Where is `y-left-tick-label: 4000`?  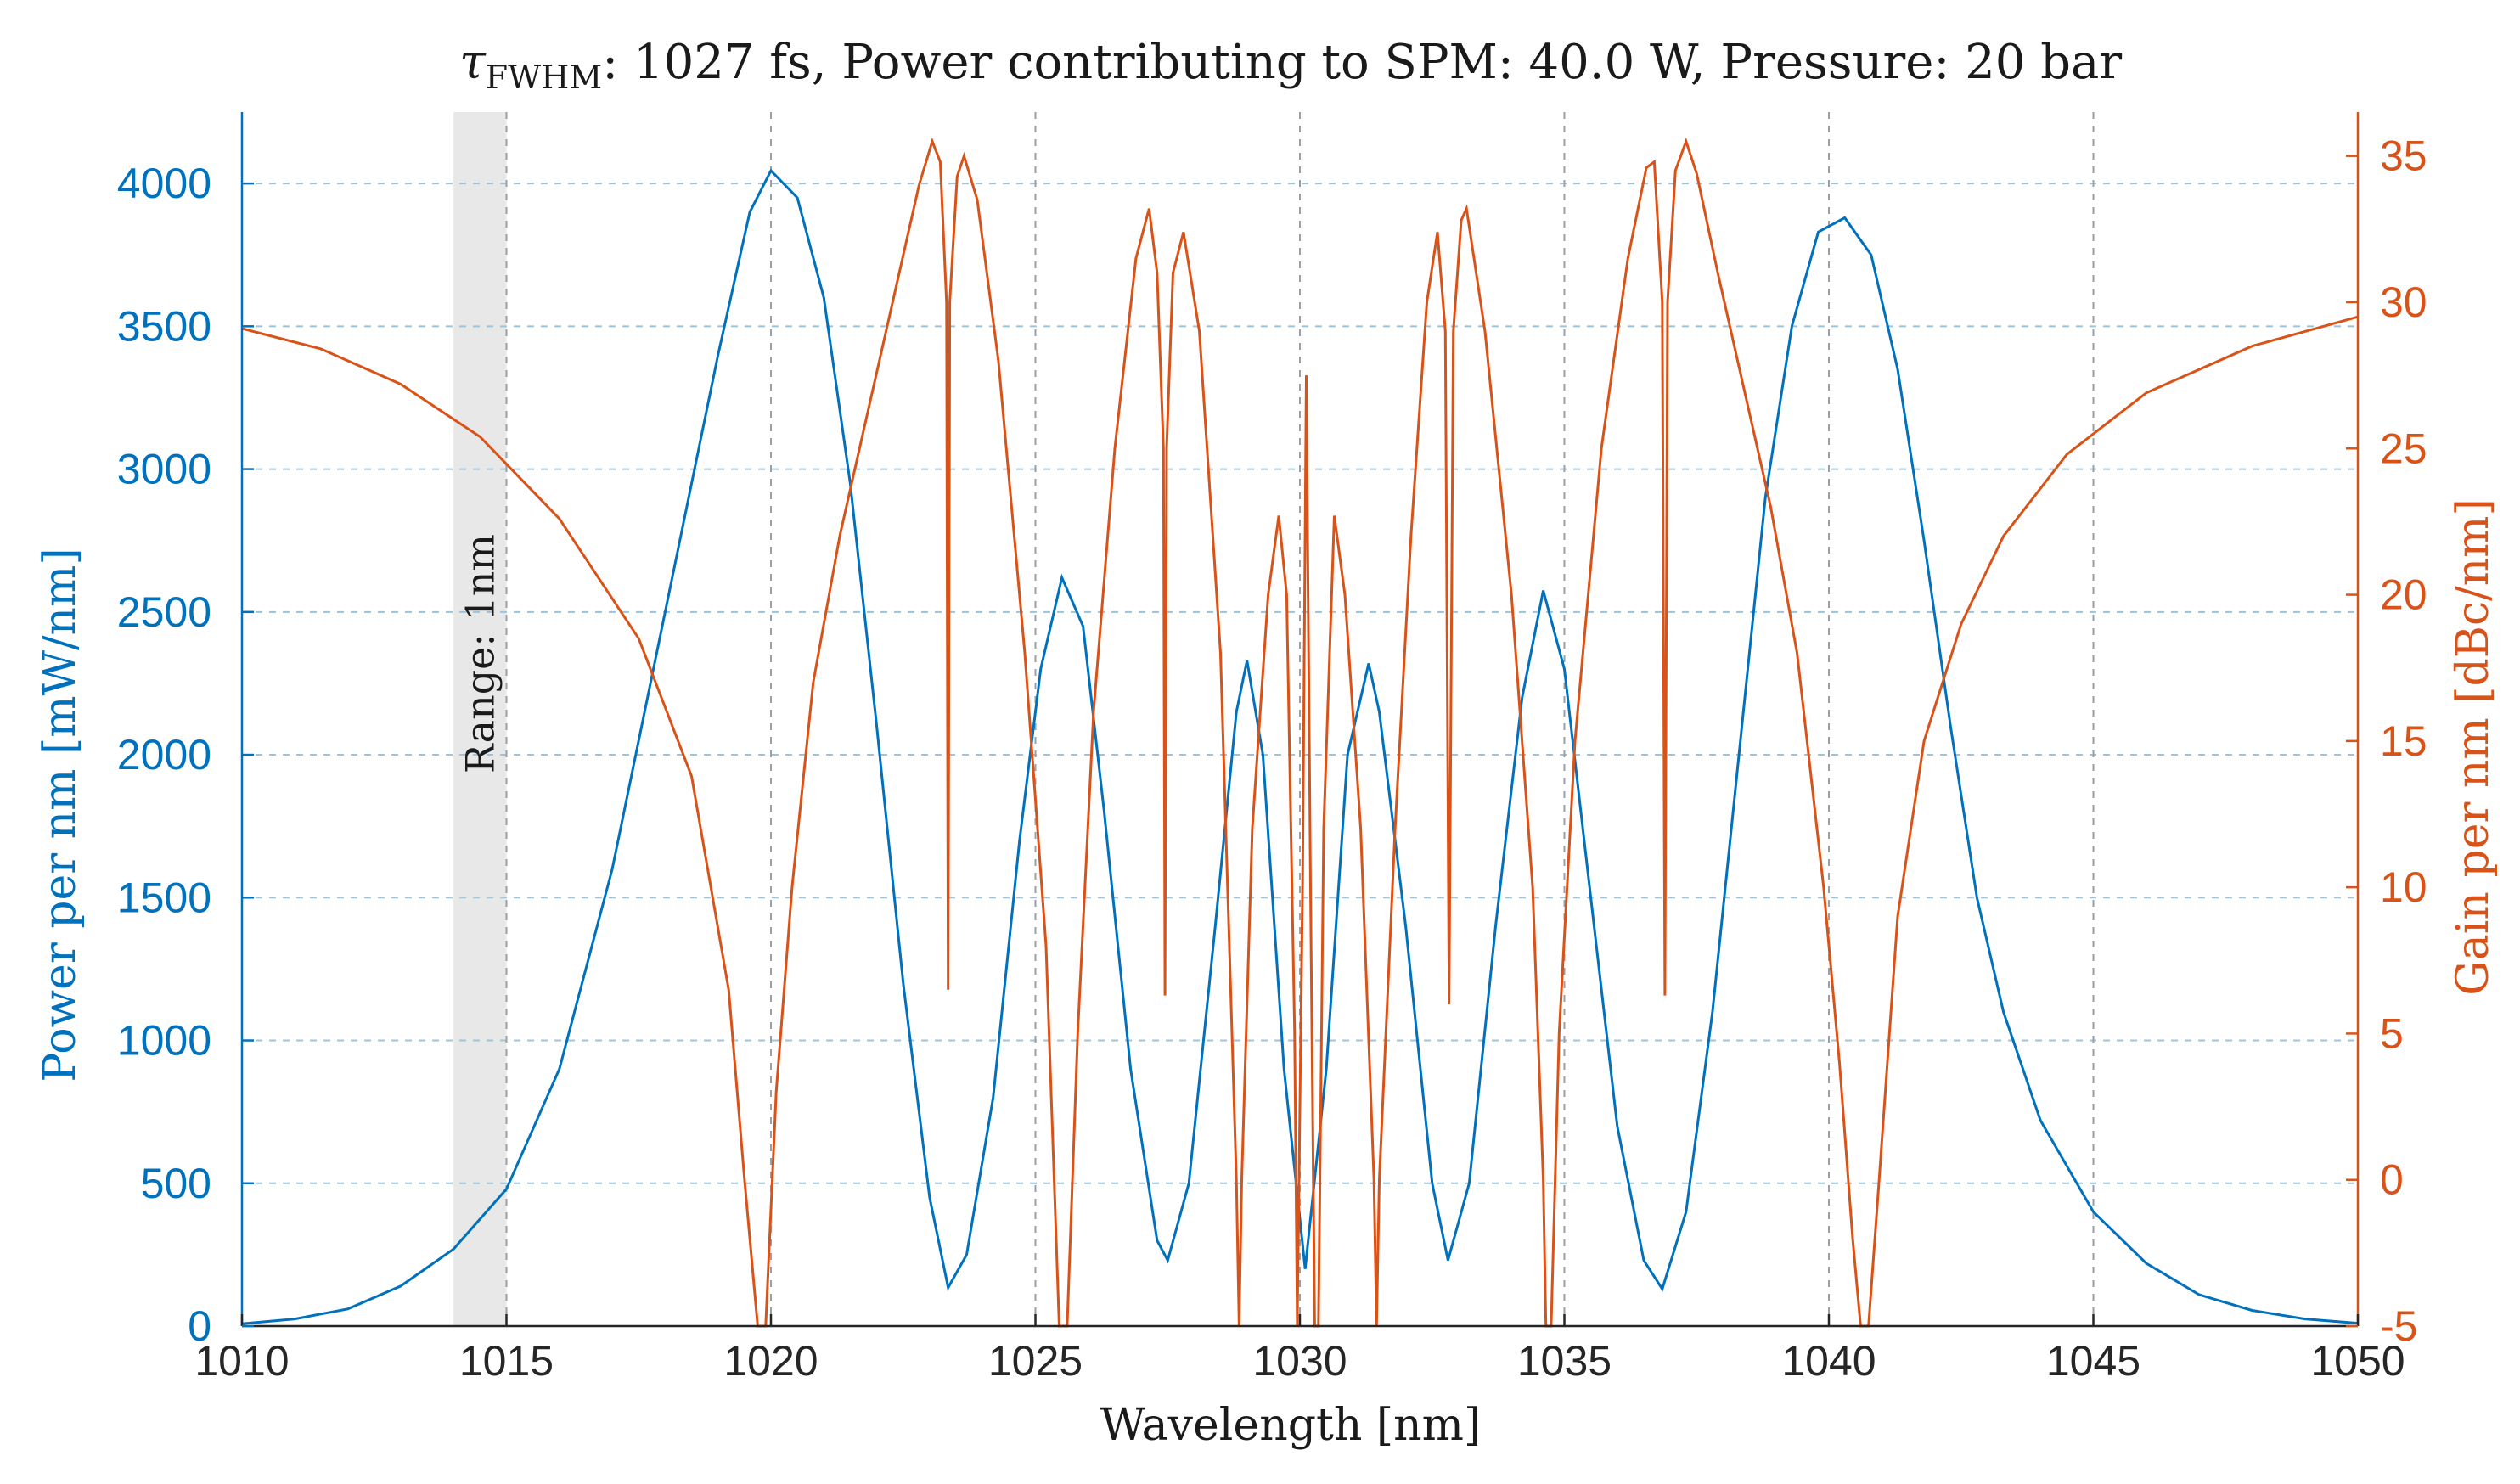 y-left-tick-label: 4000 is located at coordinates (164, 183).